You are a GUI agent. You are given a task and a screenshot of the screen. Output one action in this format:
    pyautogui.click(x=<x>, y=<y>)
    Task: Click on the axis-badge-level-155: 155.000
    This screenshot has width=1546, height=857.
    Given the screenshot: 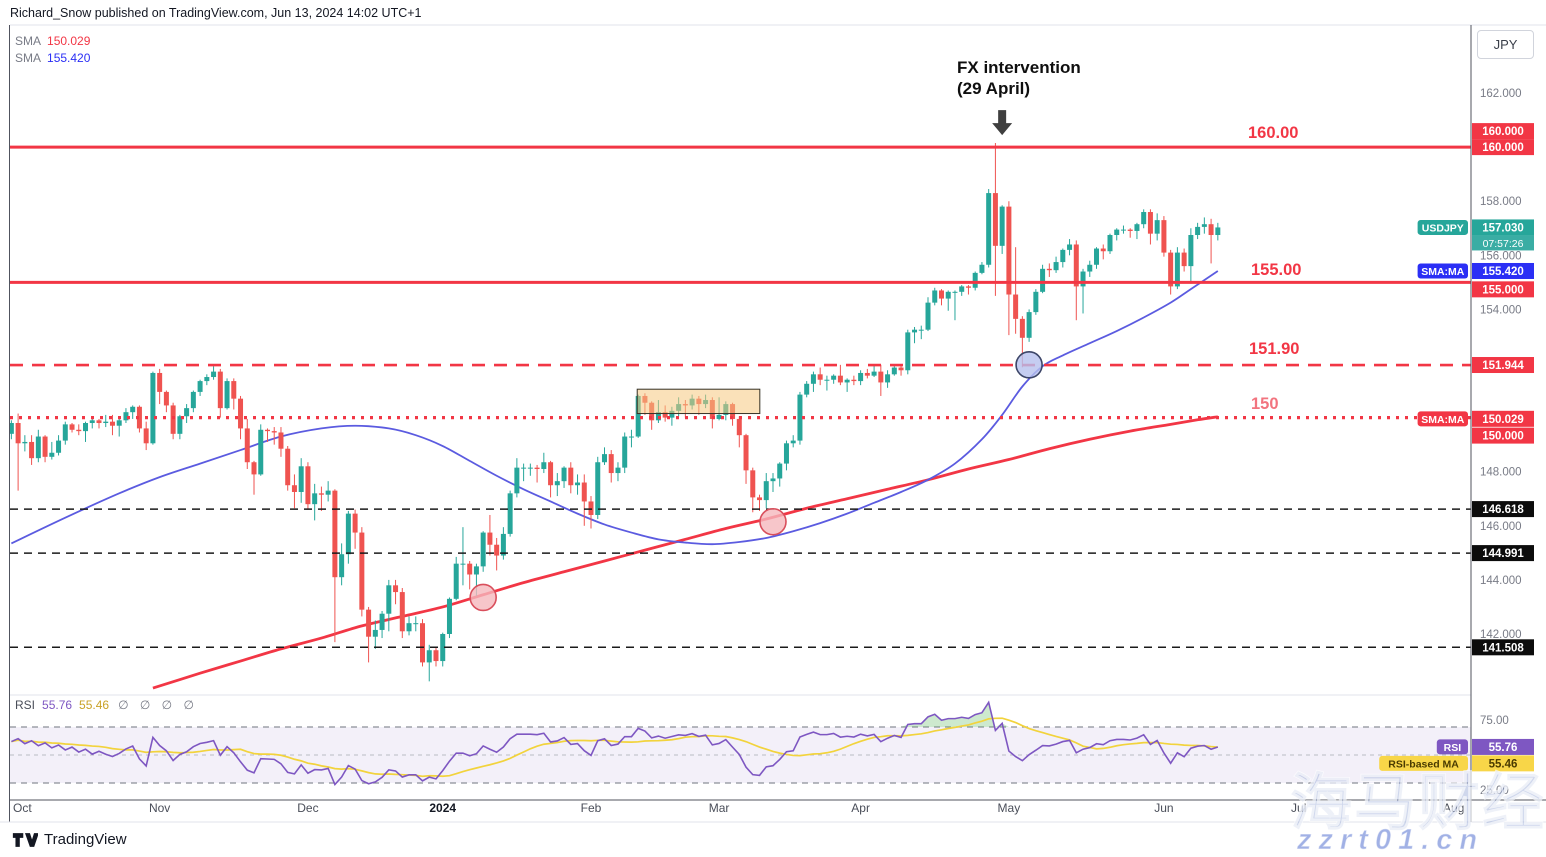 What is the action you would take?
    pyautogui.click(x=1503, y=289)
    